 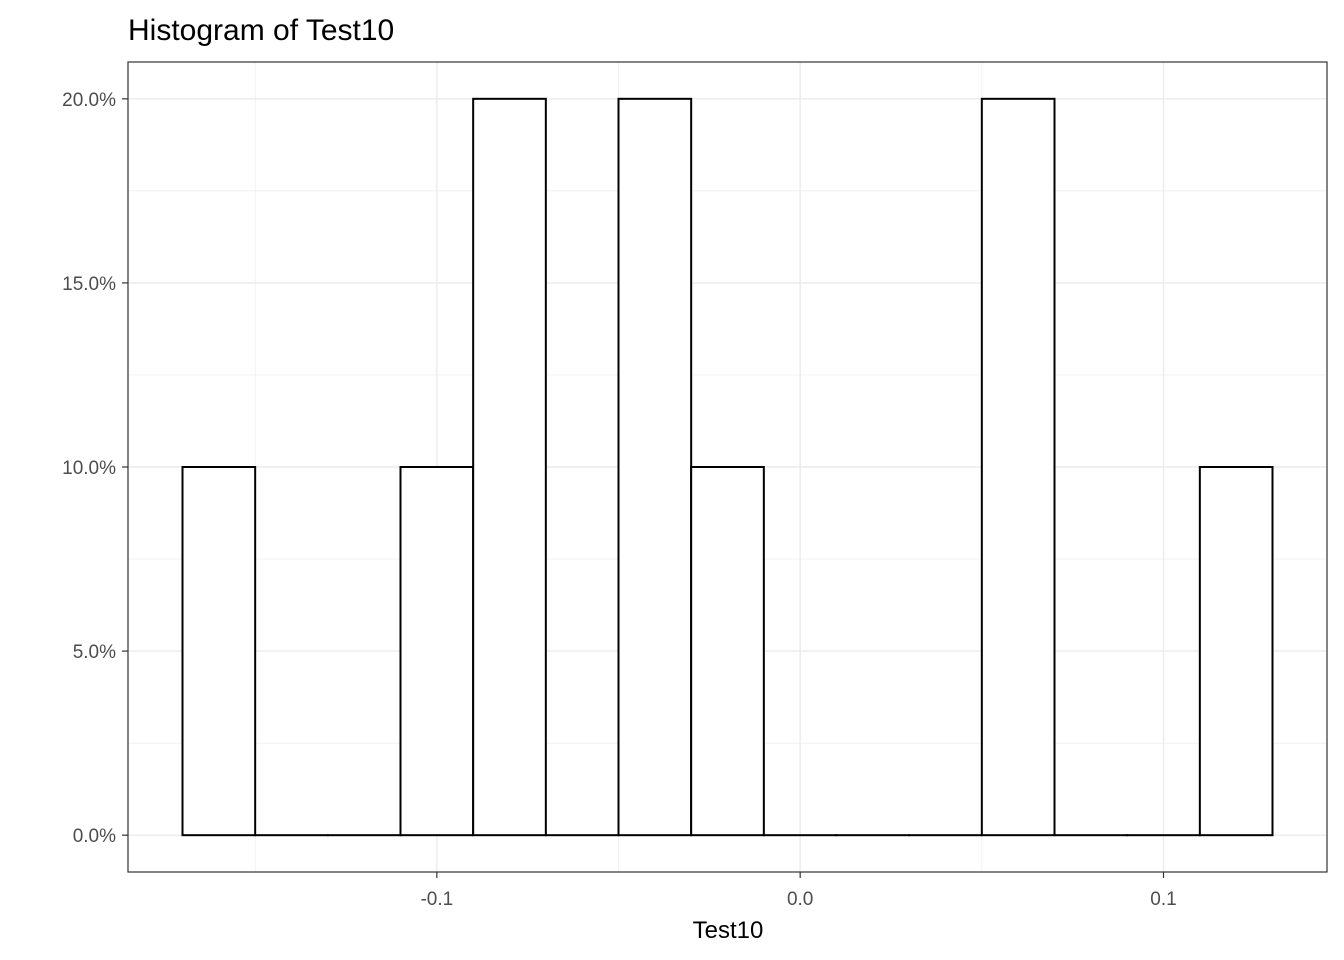 I want to click on y-tick-label: 5.0%, so click(x=94, y=652).